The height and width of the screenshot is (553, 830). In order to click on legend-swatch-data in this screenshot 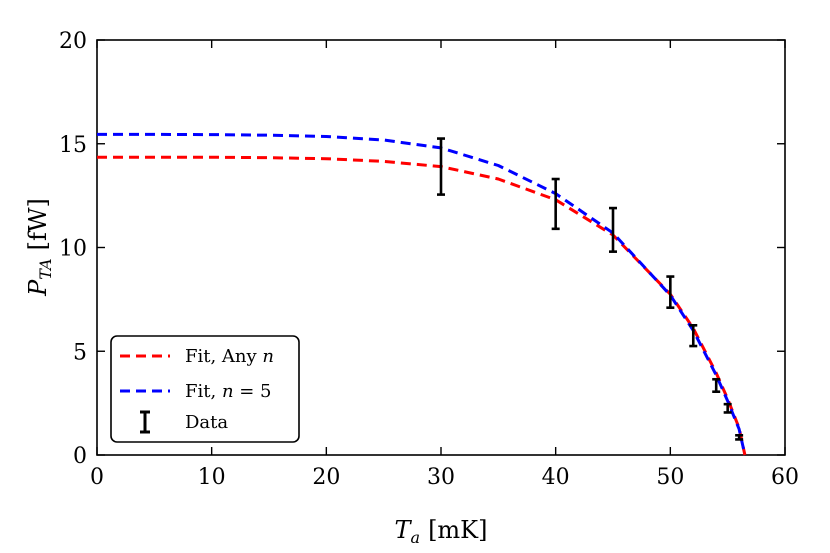, I will do `click(145, 422)`.